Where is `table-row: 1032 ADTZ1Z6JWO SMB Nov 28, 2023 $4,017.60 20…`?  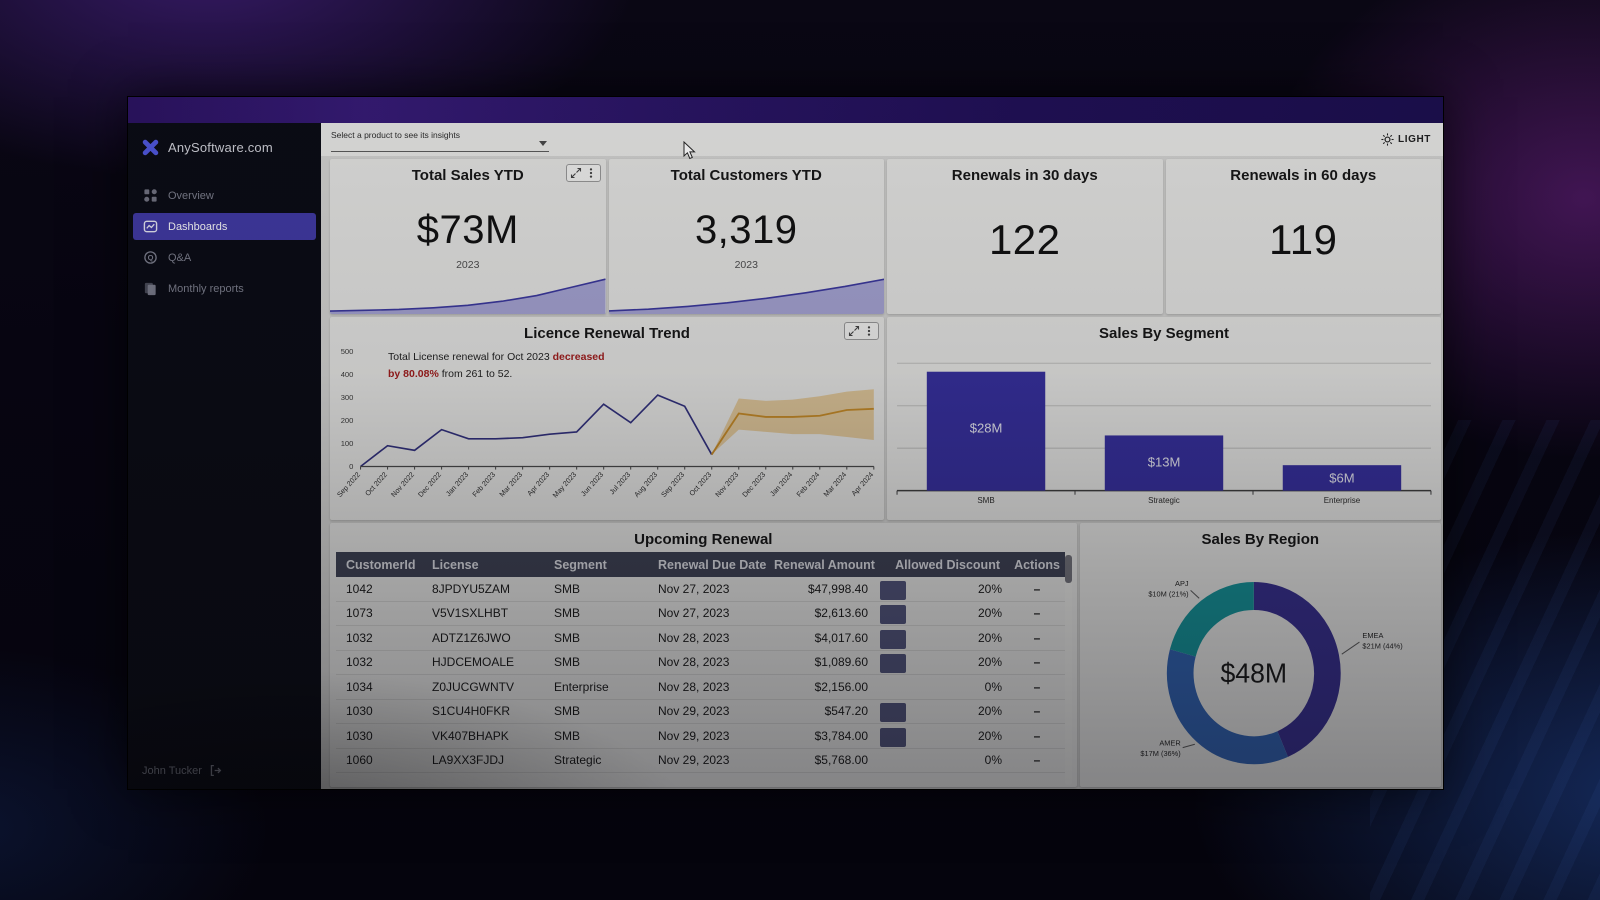
table-row: 1032 ADTZ1Z6JWO SMB Nov 28, 2023 $4,017.60 20… is located at coordinates (700, 638).